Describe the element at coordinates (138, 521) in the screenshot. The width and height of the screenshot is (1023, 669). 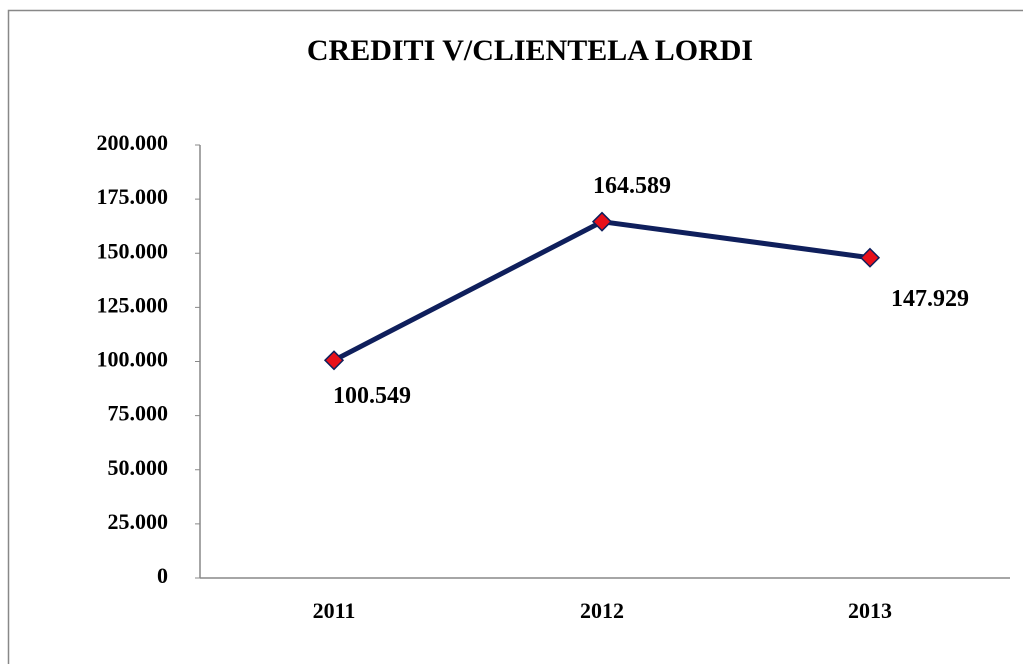
I see `y-tick-label: 25.000` at that location.